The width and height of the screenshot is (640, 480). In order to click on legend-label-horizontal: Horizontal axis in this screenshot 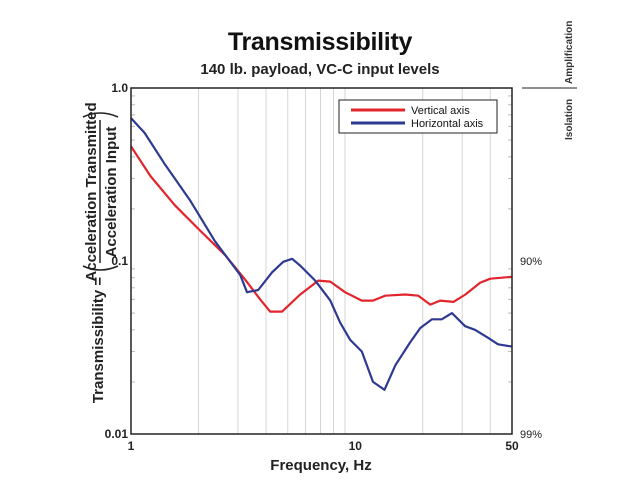, I will do `click(447, 124)`.